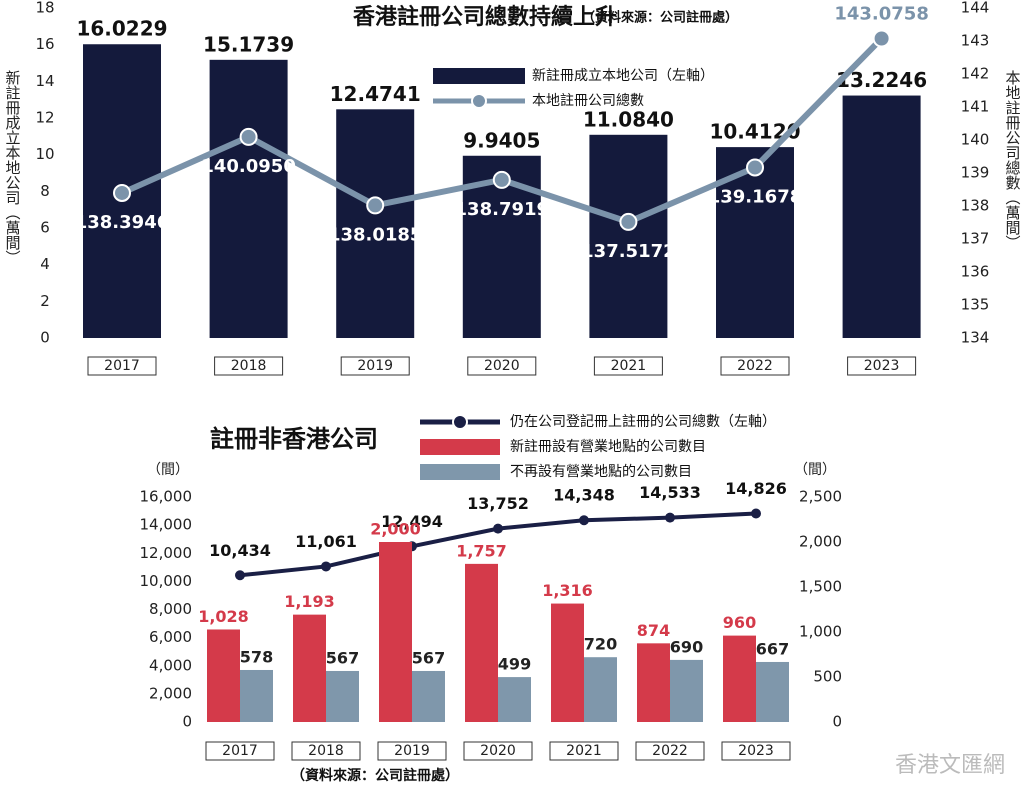  What do you see at coordinates (975, 74) in the screenshot?
I see `y2-tick-label: 142` at bounding box center [975, 74].